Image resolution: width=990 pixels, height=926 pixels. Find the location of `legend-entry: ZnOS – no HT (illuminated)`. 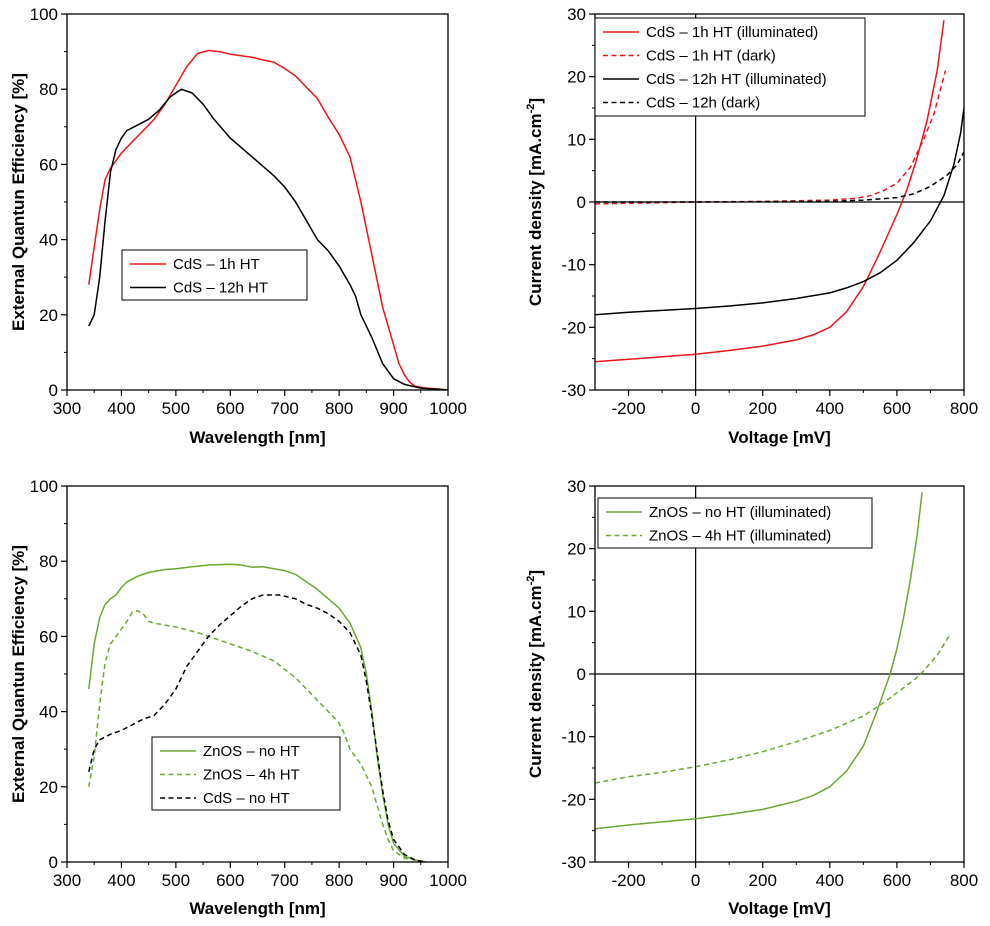

legend-entry: ZnOS – no HT (illuminated) is located at coordinates (740, 512).